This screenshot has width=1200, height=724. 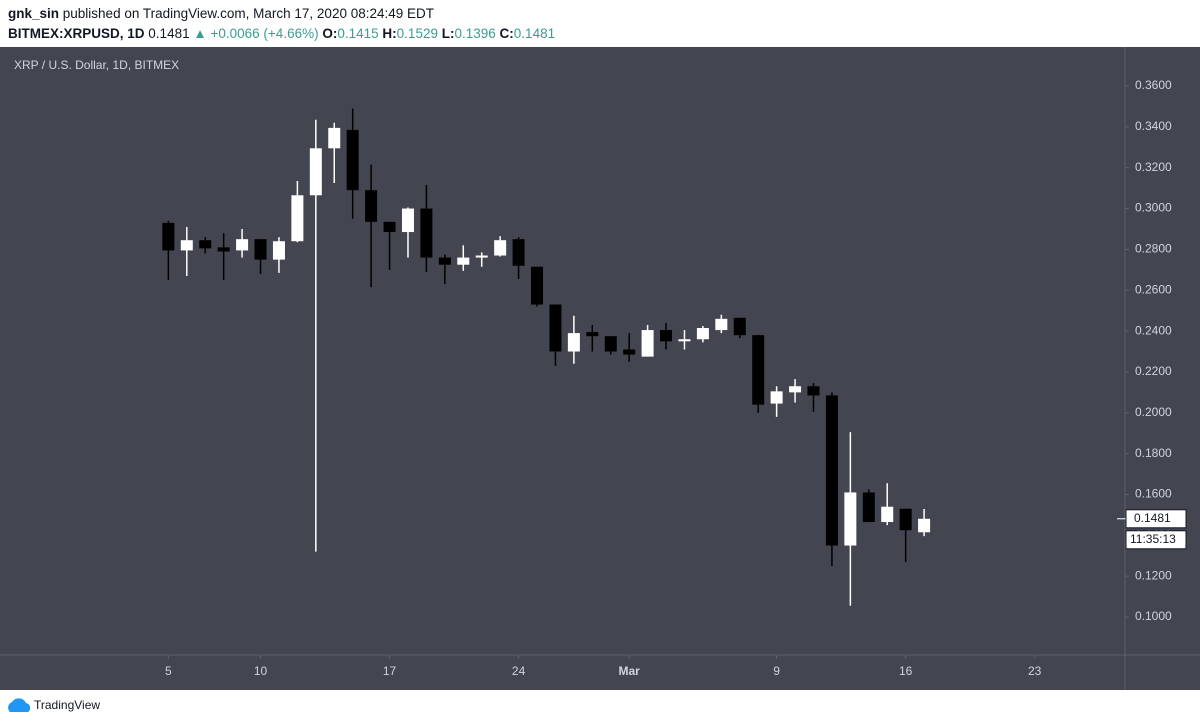 What do you see at coordinates (261, 671) in the screenshot?
I see `x-tick-label: 10` at bounding box center [261, 671].